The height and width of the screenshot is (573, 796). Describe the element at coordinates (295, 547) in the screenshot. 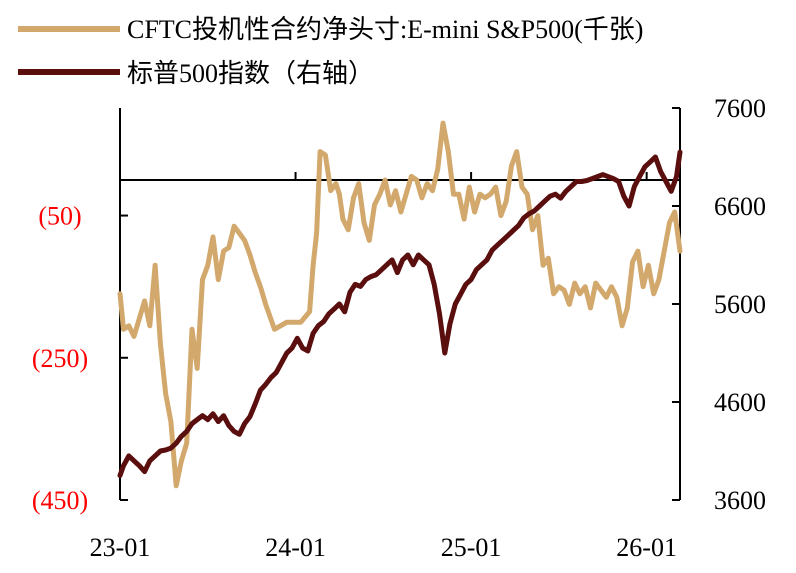

I see `x-tick-label: 24-01` at that location.